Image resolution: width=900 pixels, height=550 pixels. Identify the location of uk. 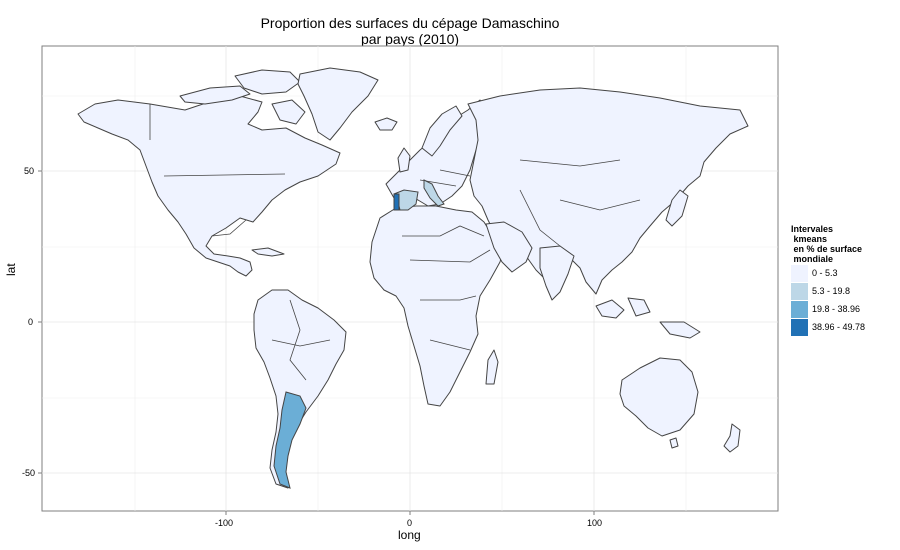
(404, 160).